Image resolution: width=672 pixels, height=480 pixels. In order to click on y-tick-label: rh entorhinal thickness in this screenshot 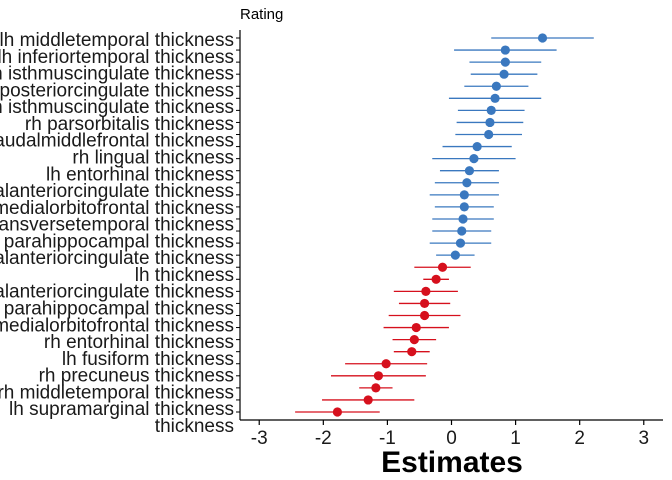, I will do `click(139, 342)`.